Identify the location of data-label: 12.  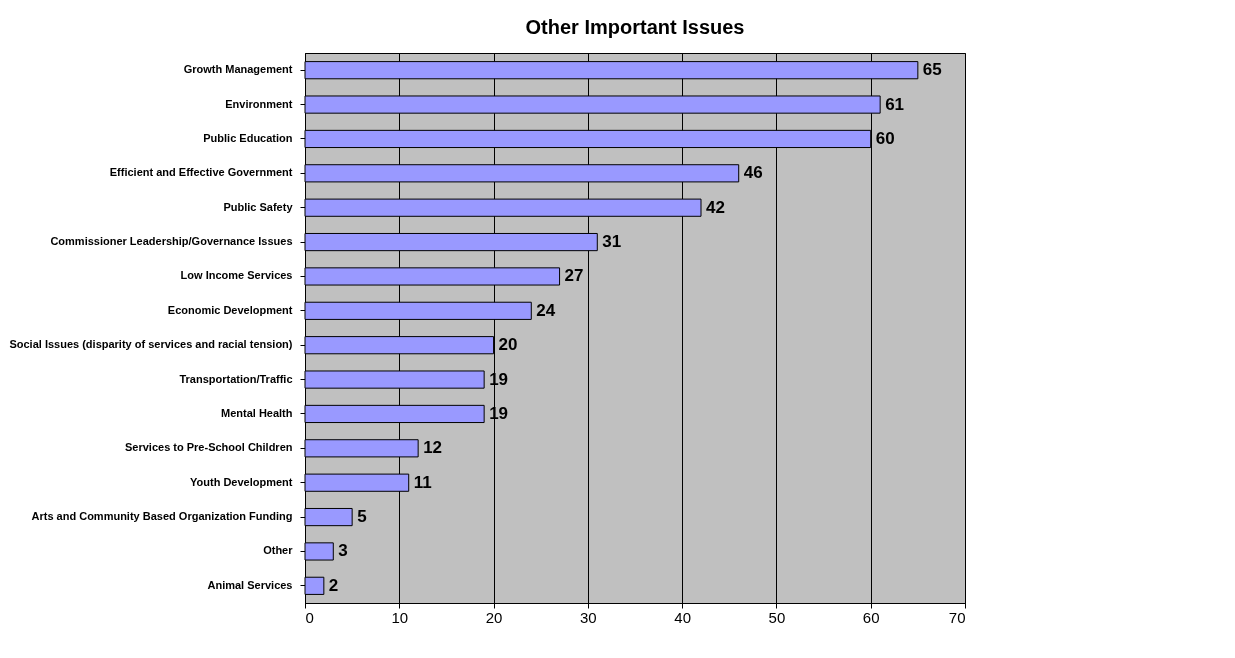
(433, 448).